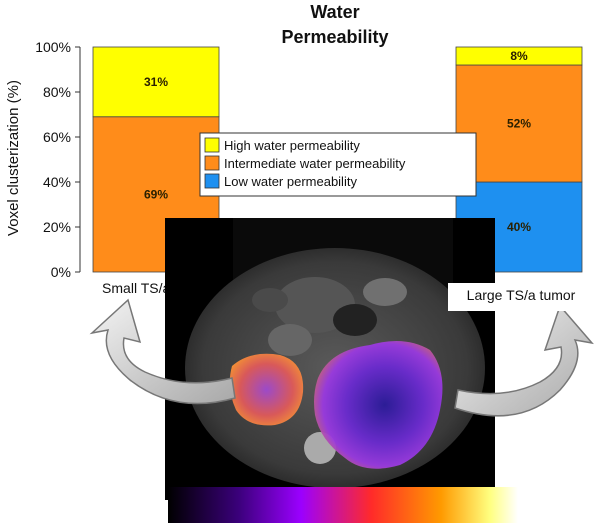 The width and height of the screenshot is (606, 528). I want to click on legend-label-low: Low water permeability, so click(290, 181).